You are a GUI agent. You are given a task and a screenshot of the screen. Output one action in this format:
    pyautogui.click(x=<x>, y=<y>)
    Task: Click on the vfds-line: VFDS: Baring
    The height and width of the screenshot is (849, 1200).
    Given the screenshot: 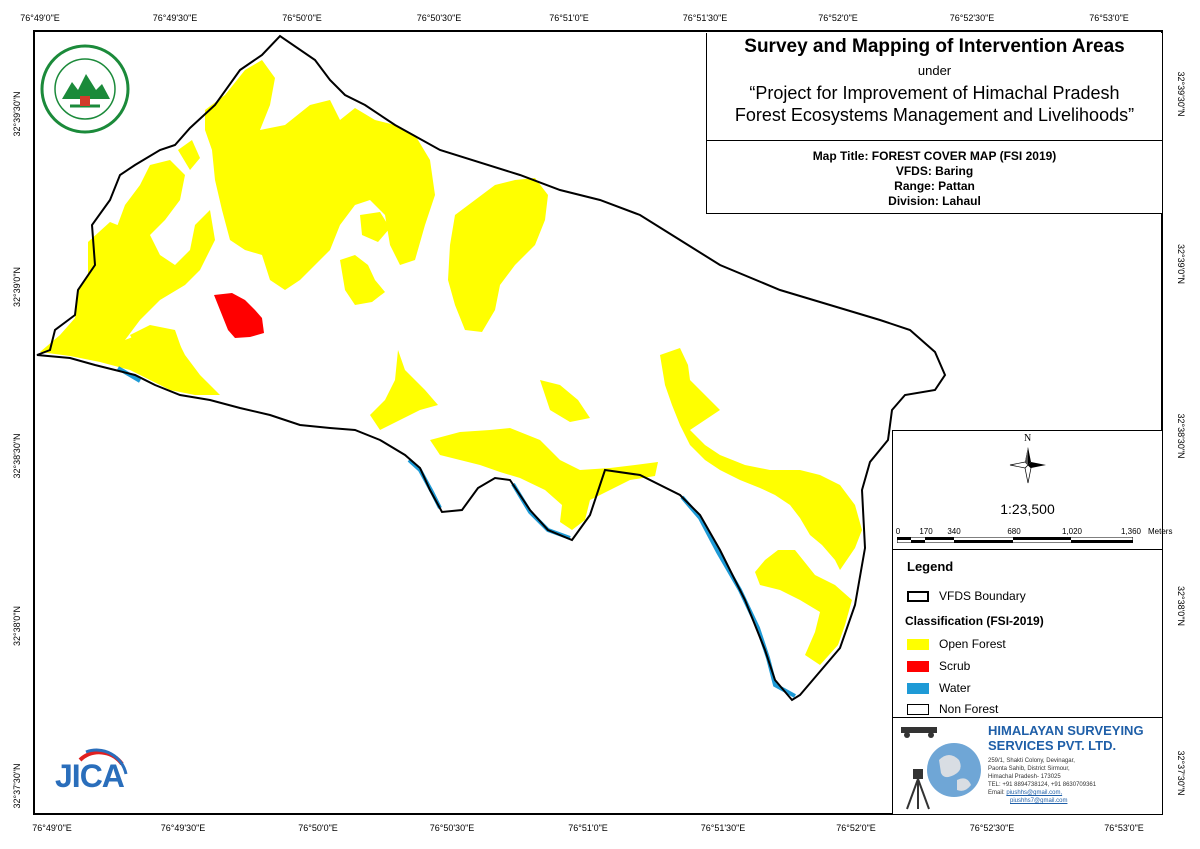 What is the action you would take?
    pyautogui.click(x=934, y=171)
    